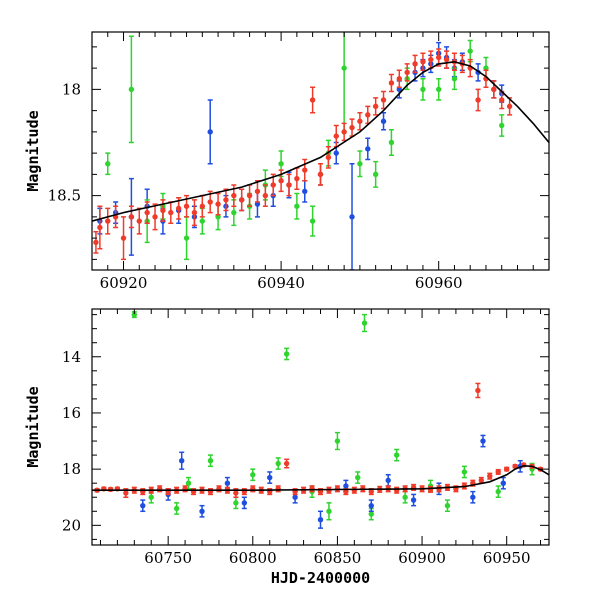  I want to click on y-axis-label: Magnitude, so click(33, 426).